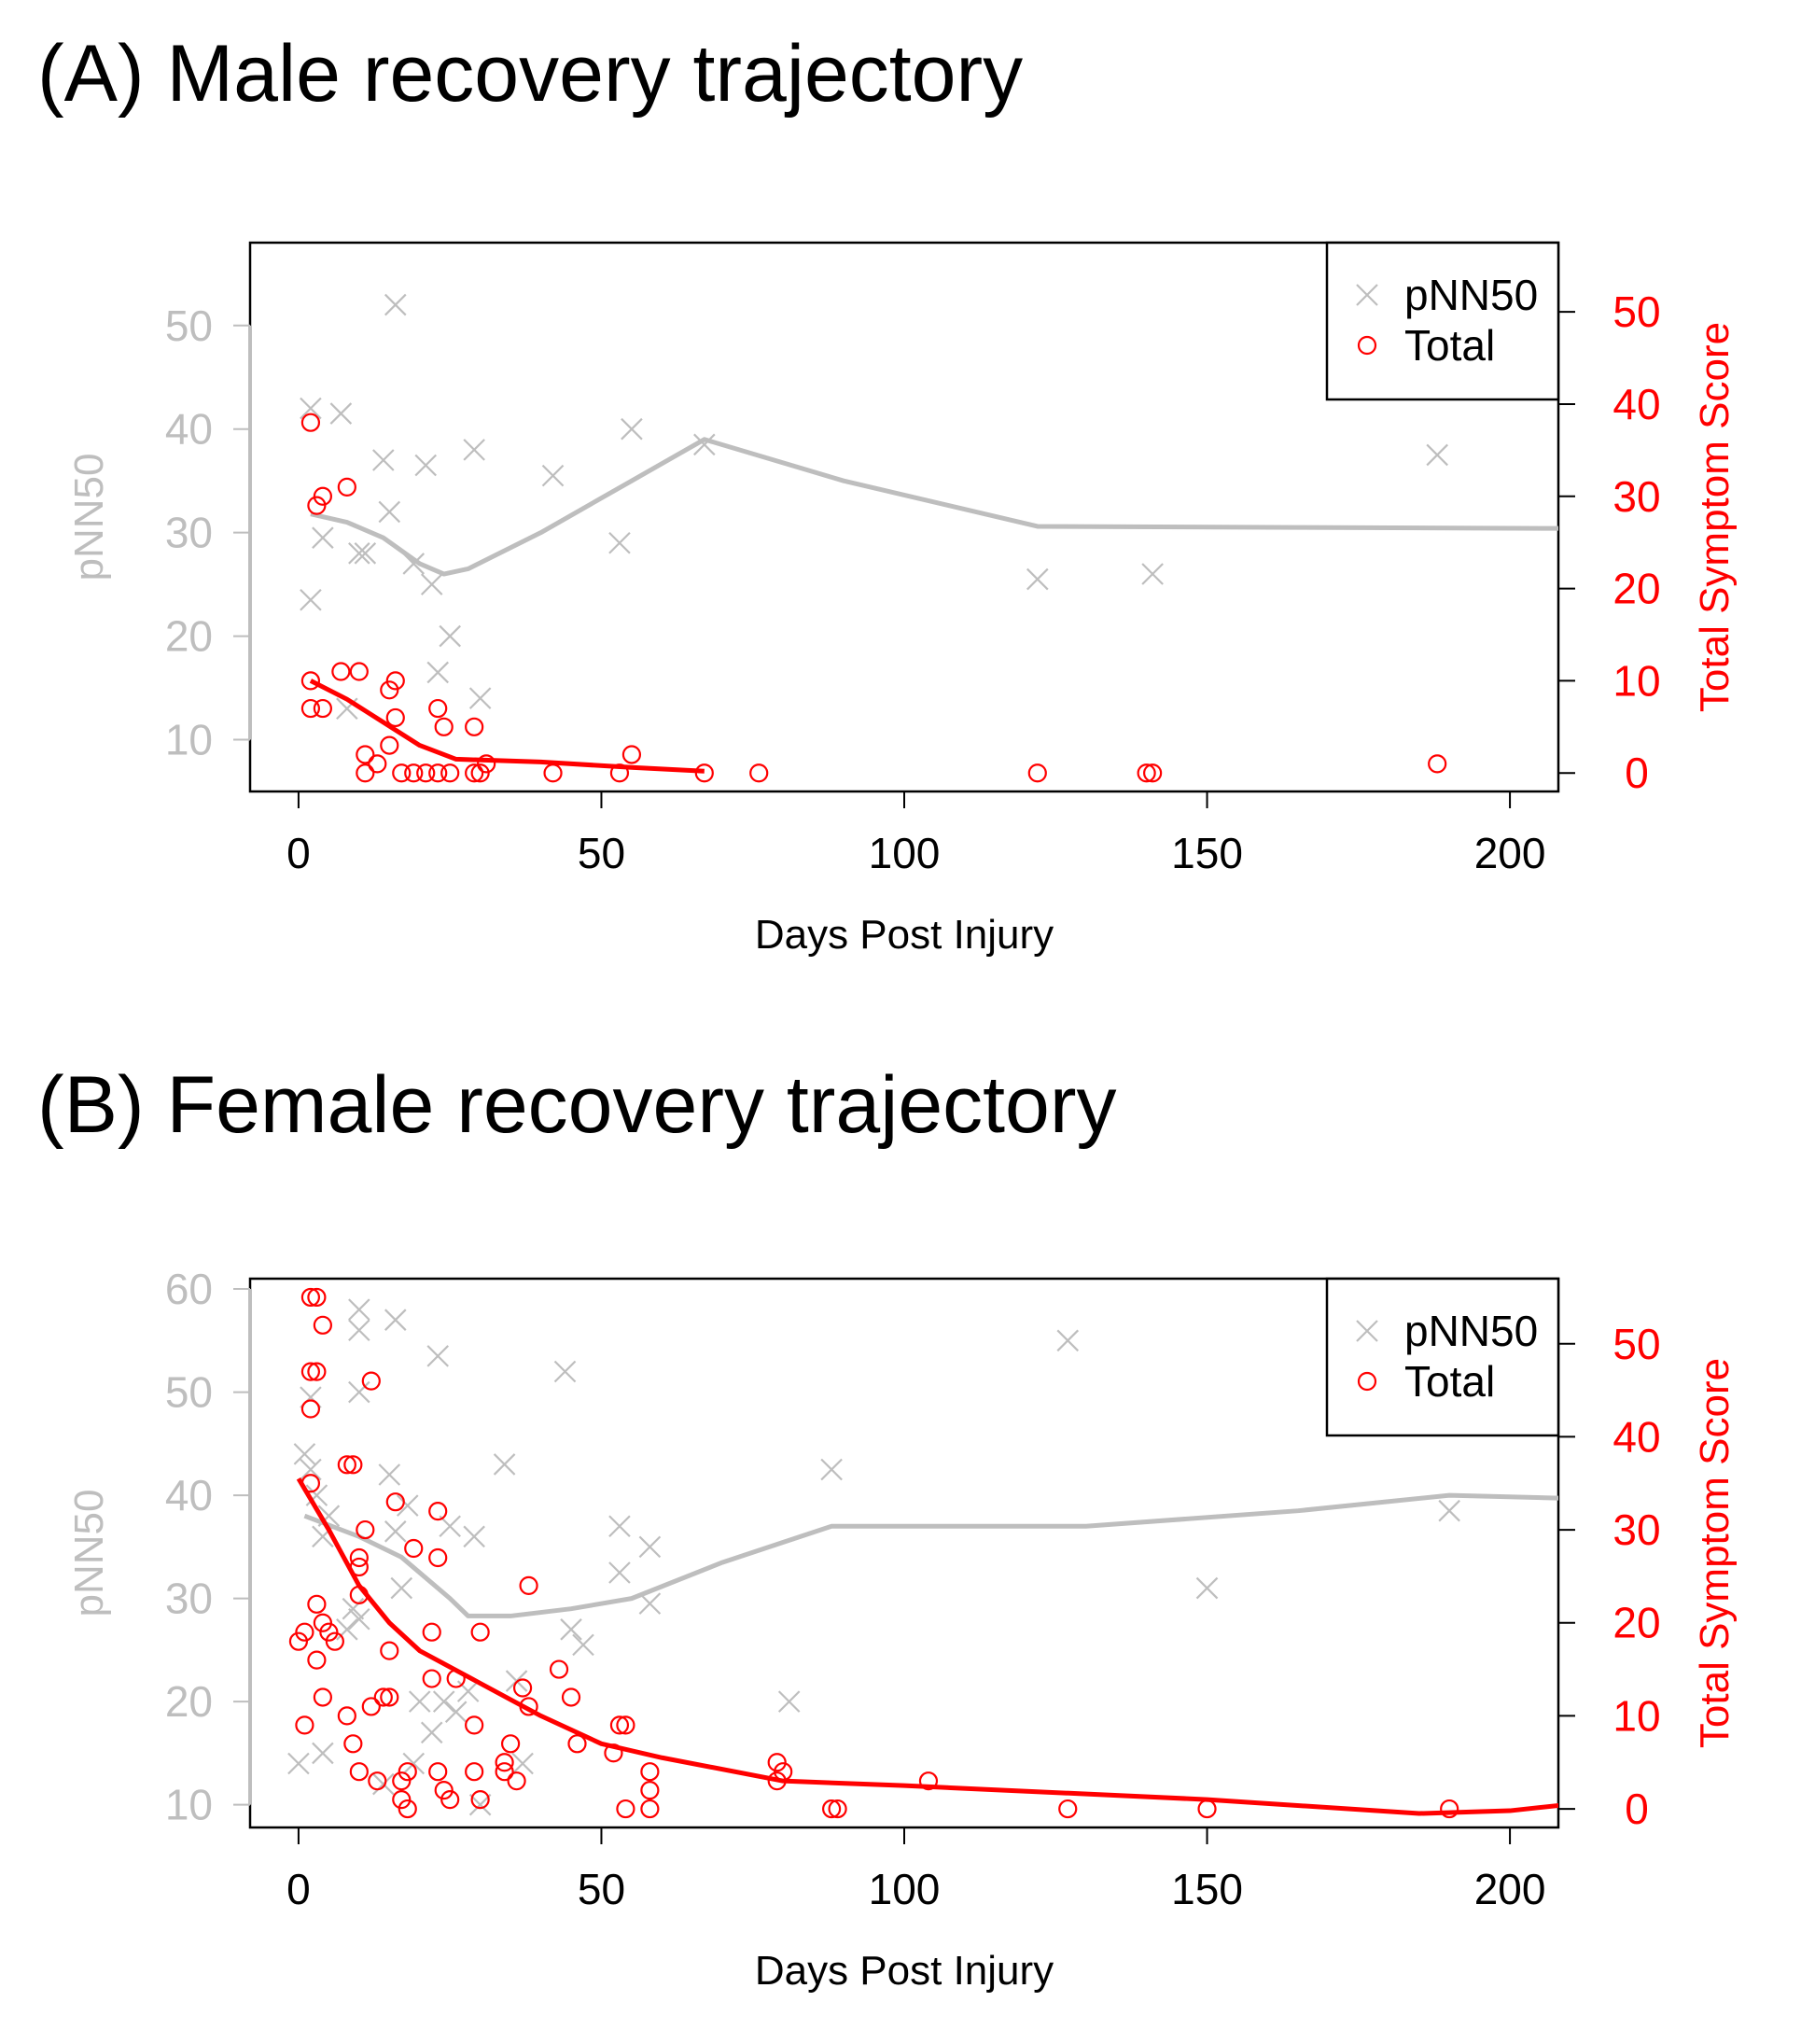 The height and width of the screenshot is (2044, 1801). What do you see at coordinates (1207, 853) in the screenshot?
I see `x-tick-label: 150` at bounding box center [1207, 853].